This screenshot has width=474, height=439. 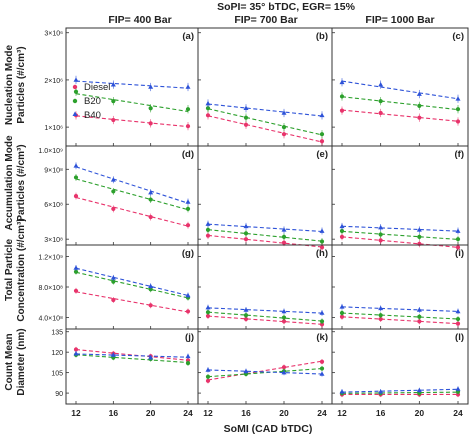 I want to click on panel-3-3-b20-fit-line, so click(x=400, y=316).